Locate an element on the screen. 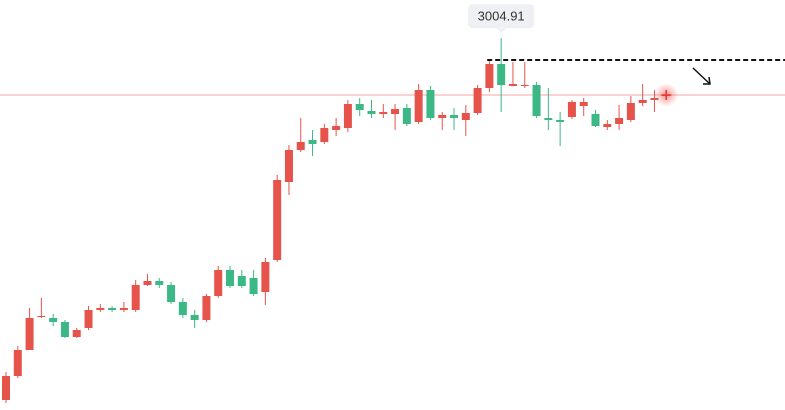 This screenshot has width=785, height=410. high-label: 3004.91 is located at coordinates (501, 16).